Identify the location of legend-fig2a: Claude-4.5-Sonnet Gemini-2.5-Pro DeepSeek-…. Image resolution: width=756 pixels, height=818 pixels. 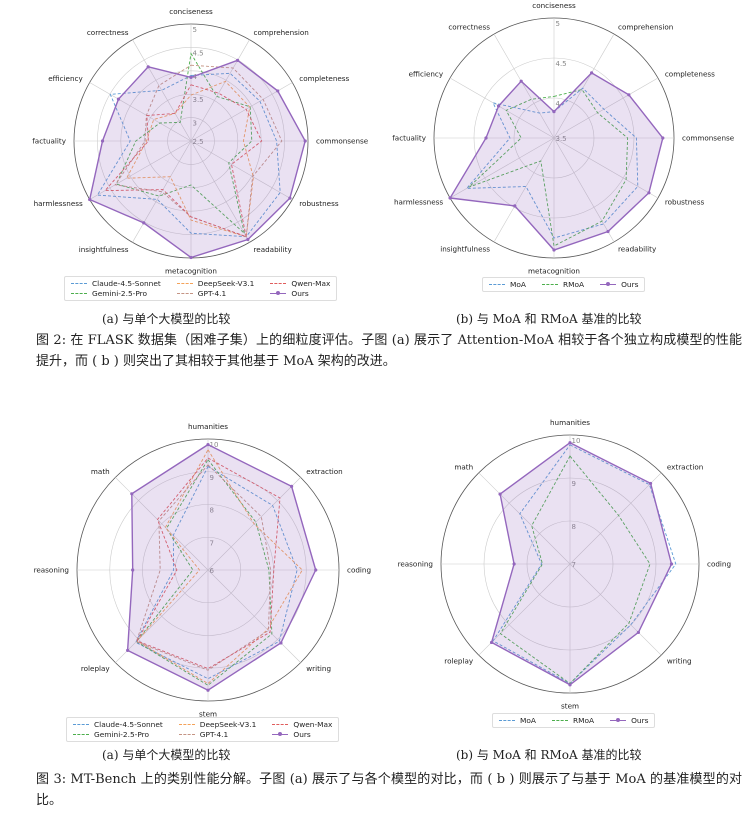
(201, 288).